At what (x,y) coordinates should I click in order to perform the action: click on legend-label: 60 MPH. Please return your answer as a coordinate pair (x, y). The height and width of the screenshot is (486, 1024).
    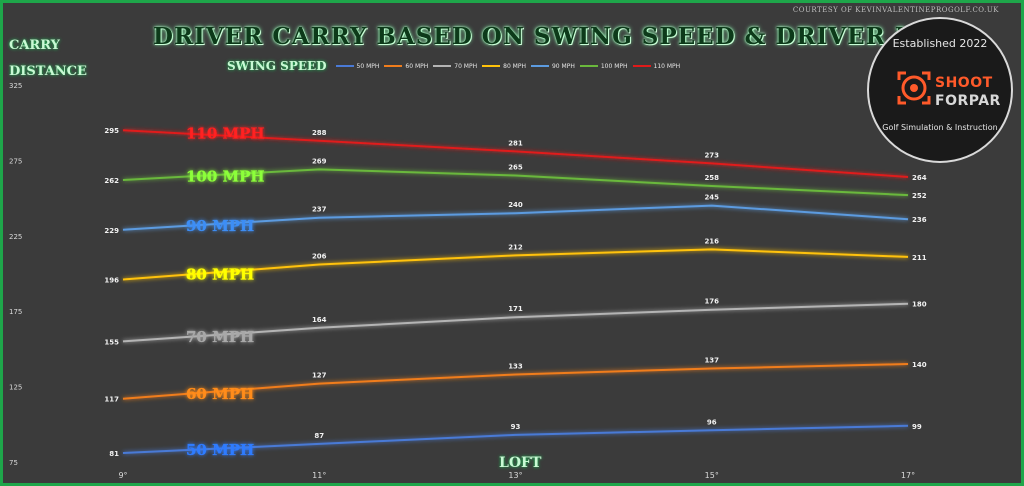
    Looking at the image, I should click on (417, 66).